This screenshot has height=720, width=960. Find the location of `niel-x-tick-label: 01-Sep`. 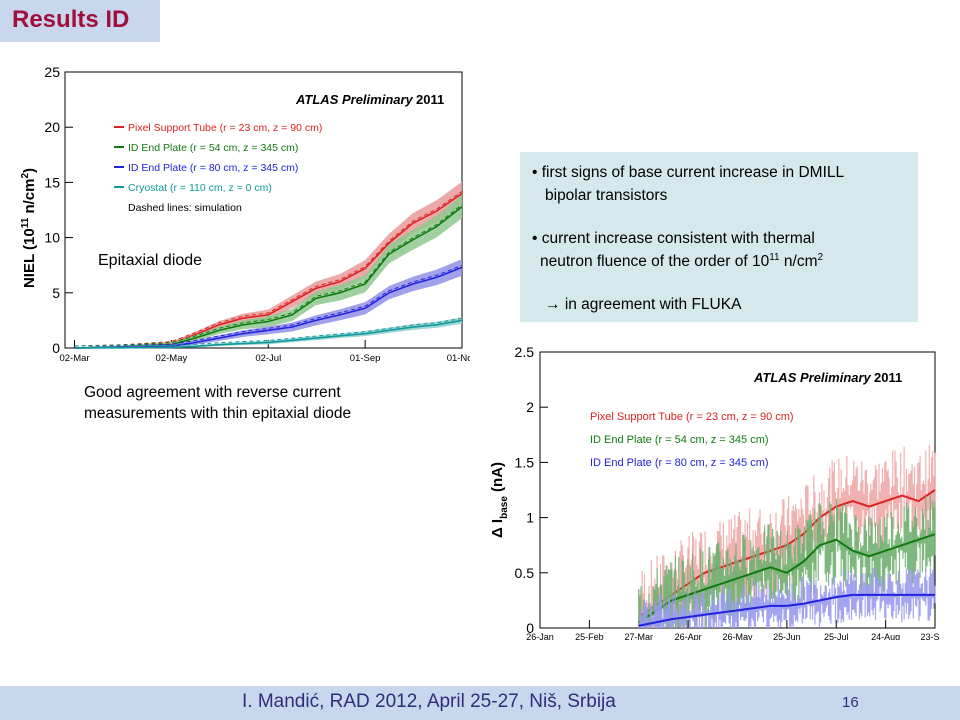

niel-x-tick-label: 01-Sep is located at coordinates (365, 358).